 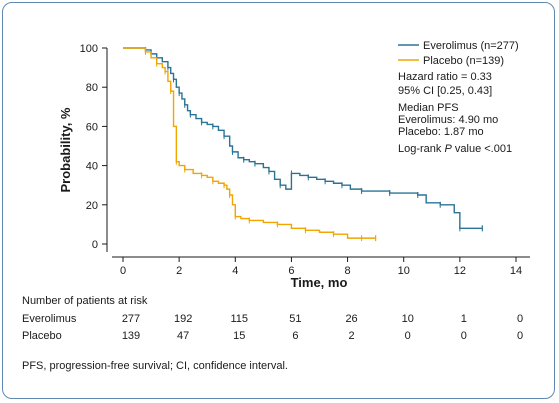 What do you see at coordinates (351, 319) in the screenshot?
I see `risk-cell: 26` at bounding box center [351, 319].